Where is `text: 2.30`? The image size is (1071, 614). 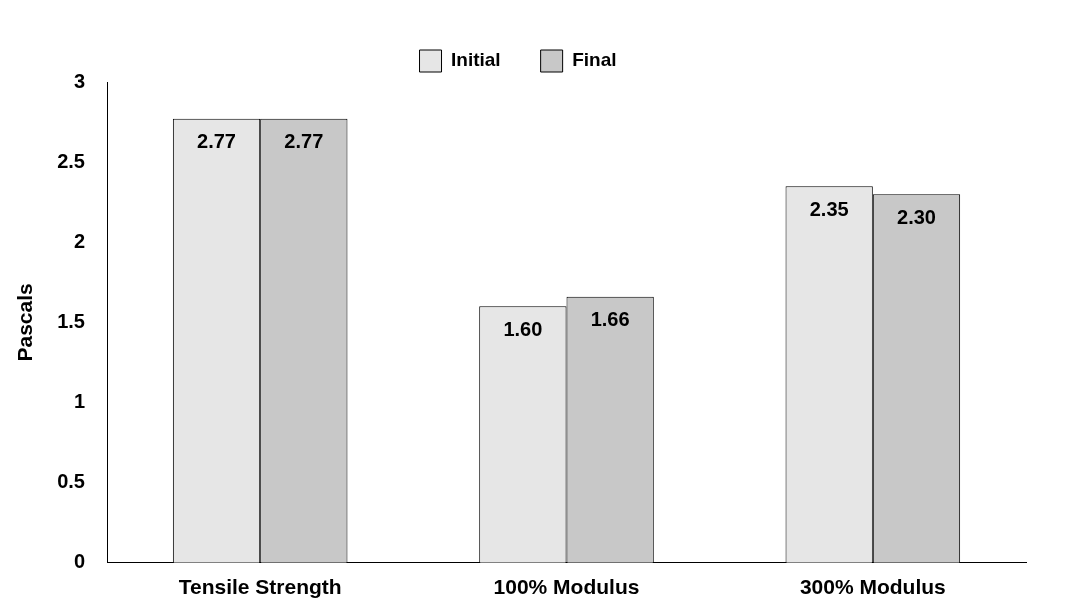
text: 2.30 is located at coordinates (916, 216).